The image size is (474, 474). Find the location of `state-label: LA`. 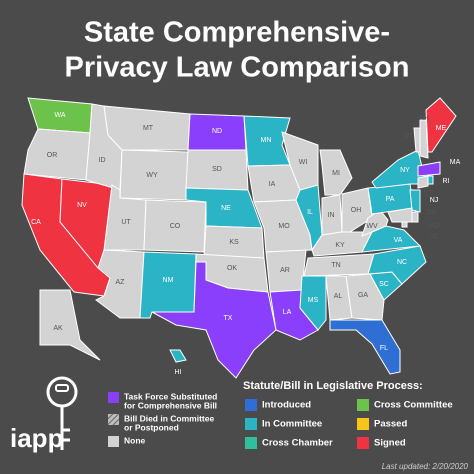

state-label: LA is located at coordinates (287, 312).